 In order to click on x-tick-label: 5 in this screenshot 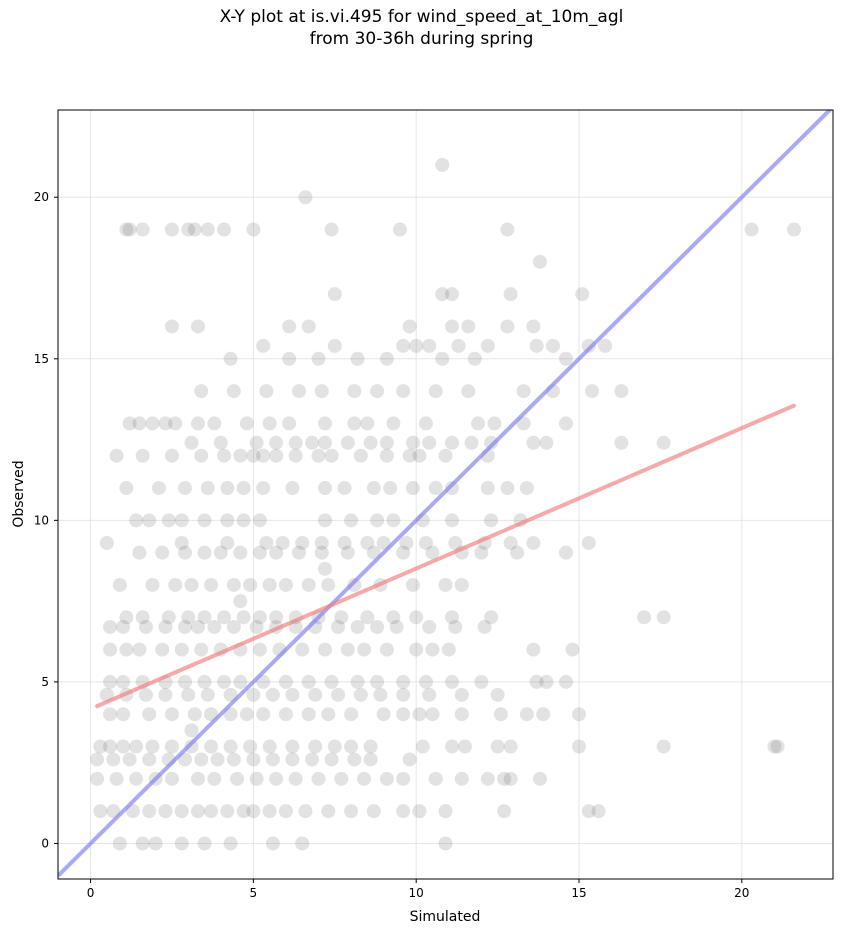, I will do `click(254, 893)`.